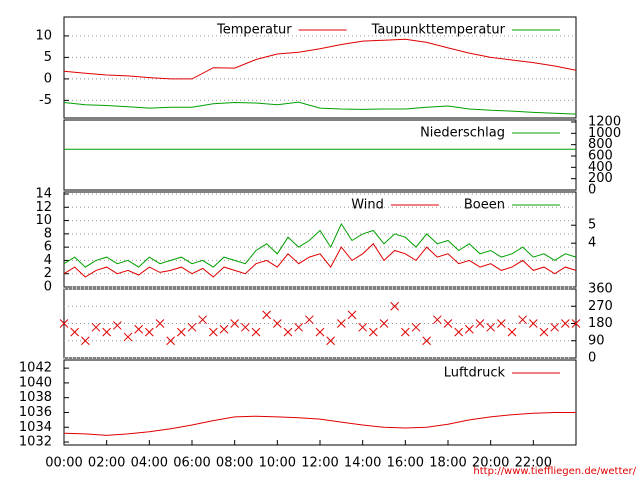 This screenshot has width=640, height=480. What do you see at coordinates (600, 144) in the screenshot?
I see `y-tick-label: 800` at bounding box center [600, 144].